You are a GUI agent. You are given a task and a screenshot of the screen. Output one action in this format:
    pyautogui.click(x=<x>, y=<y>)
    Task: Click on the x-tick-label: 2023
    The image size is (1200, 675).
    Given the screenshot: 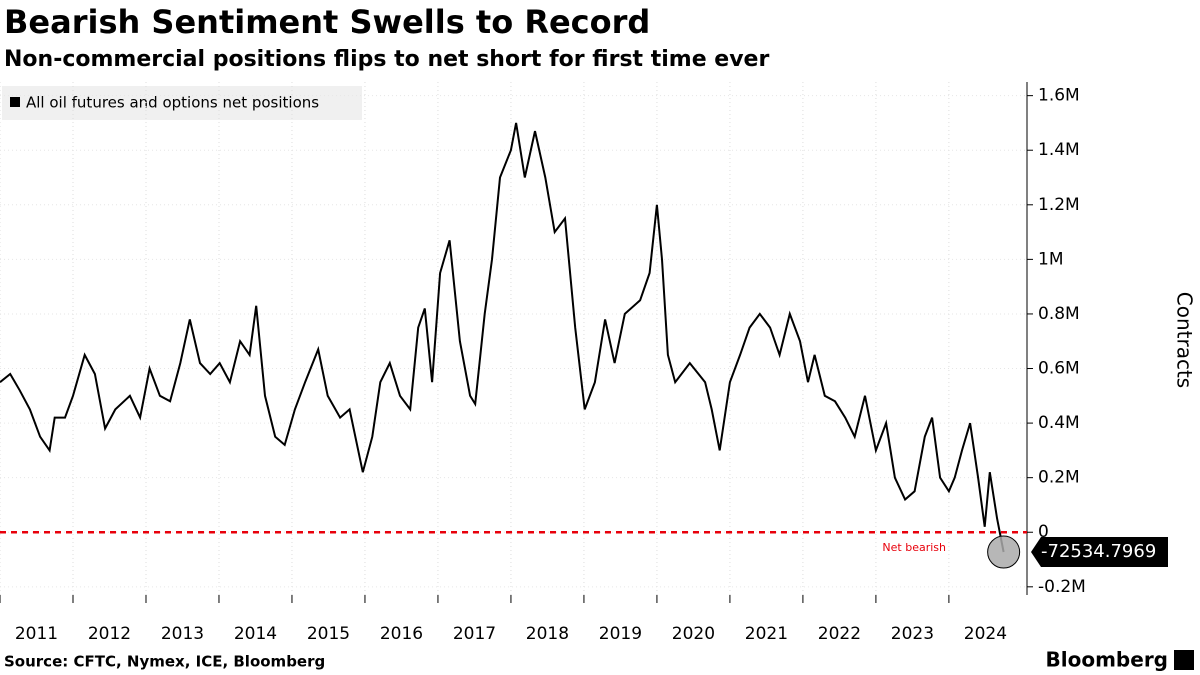 What is the action you would take?
    pyautogui.click(x=912, y=634)
    